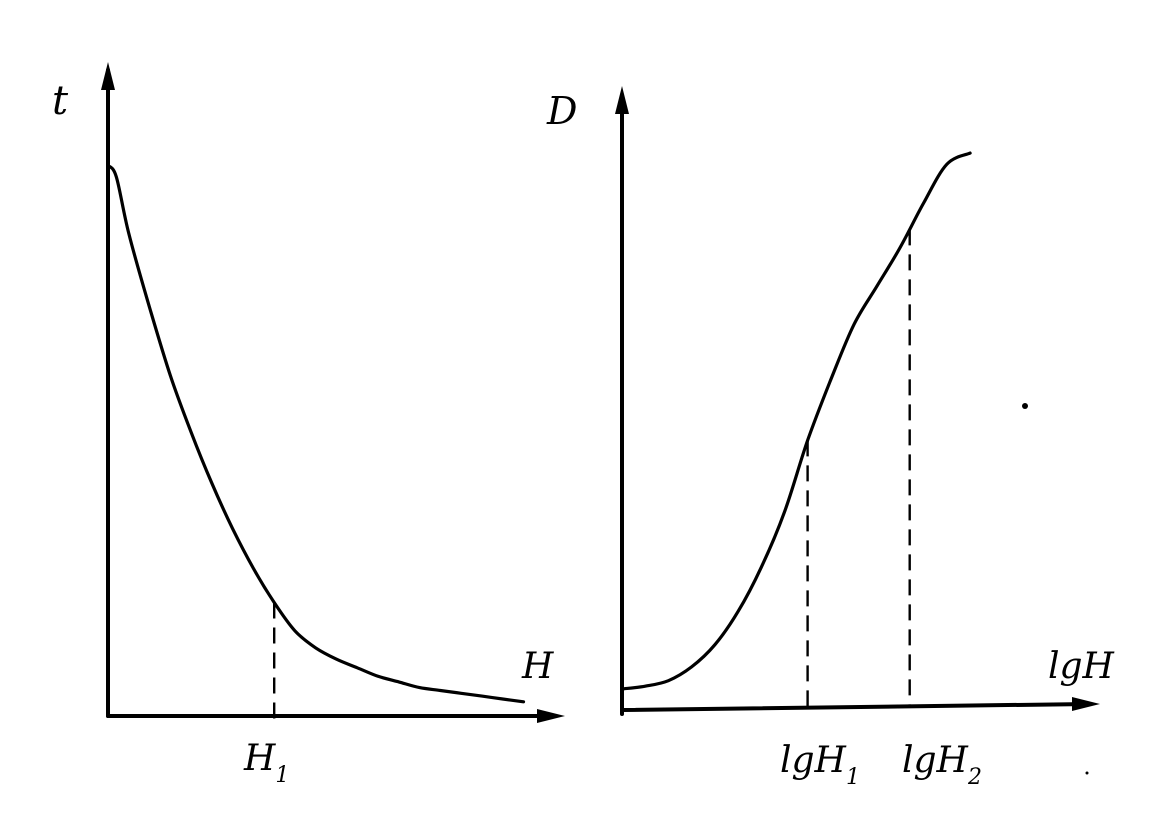 Image resolution: width=1175 pixels, height=822 pixels. Describe the element at coordinates (537, 666) in the screenshot. I see `x-axis-label: H` at that location.